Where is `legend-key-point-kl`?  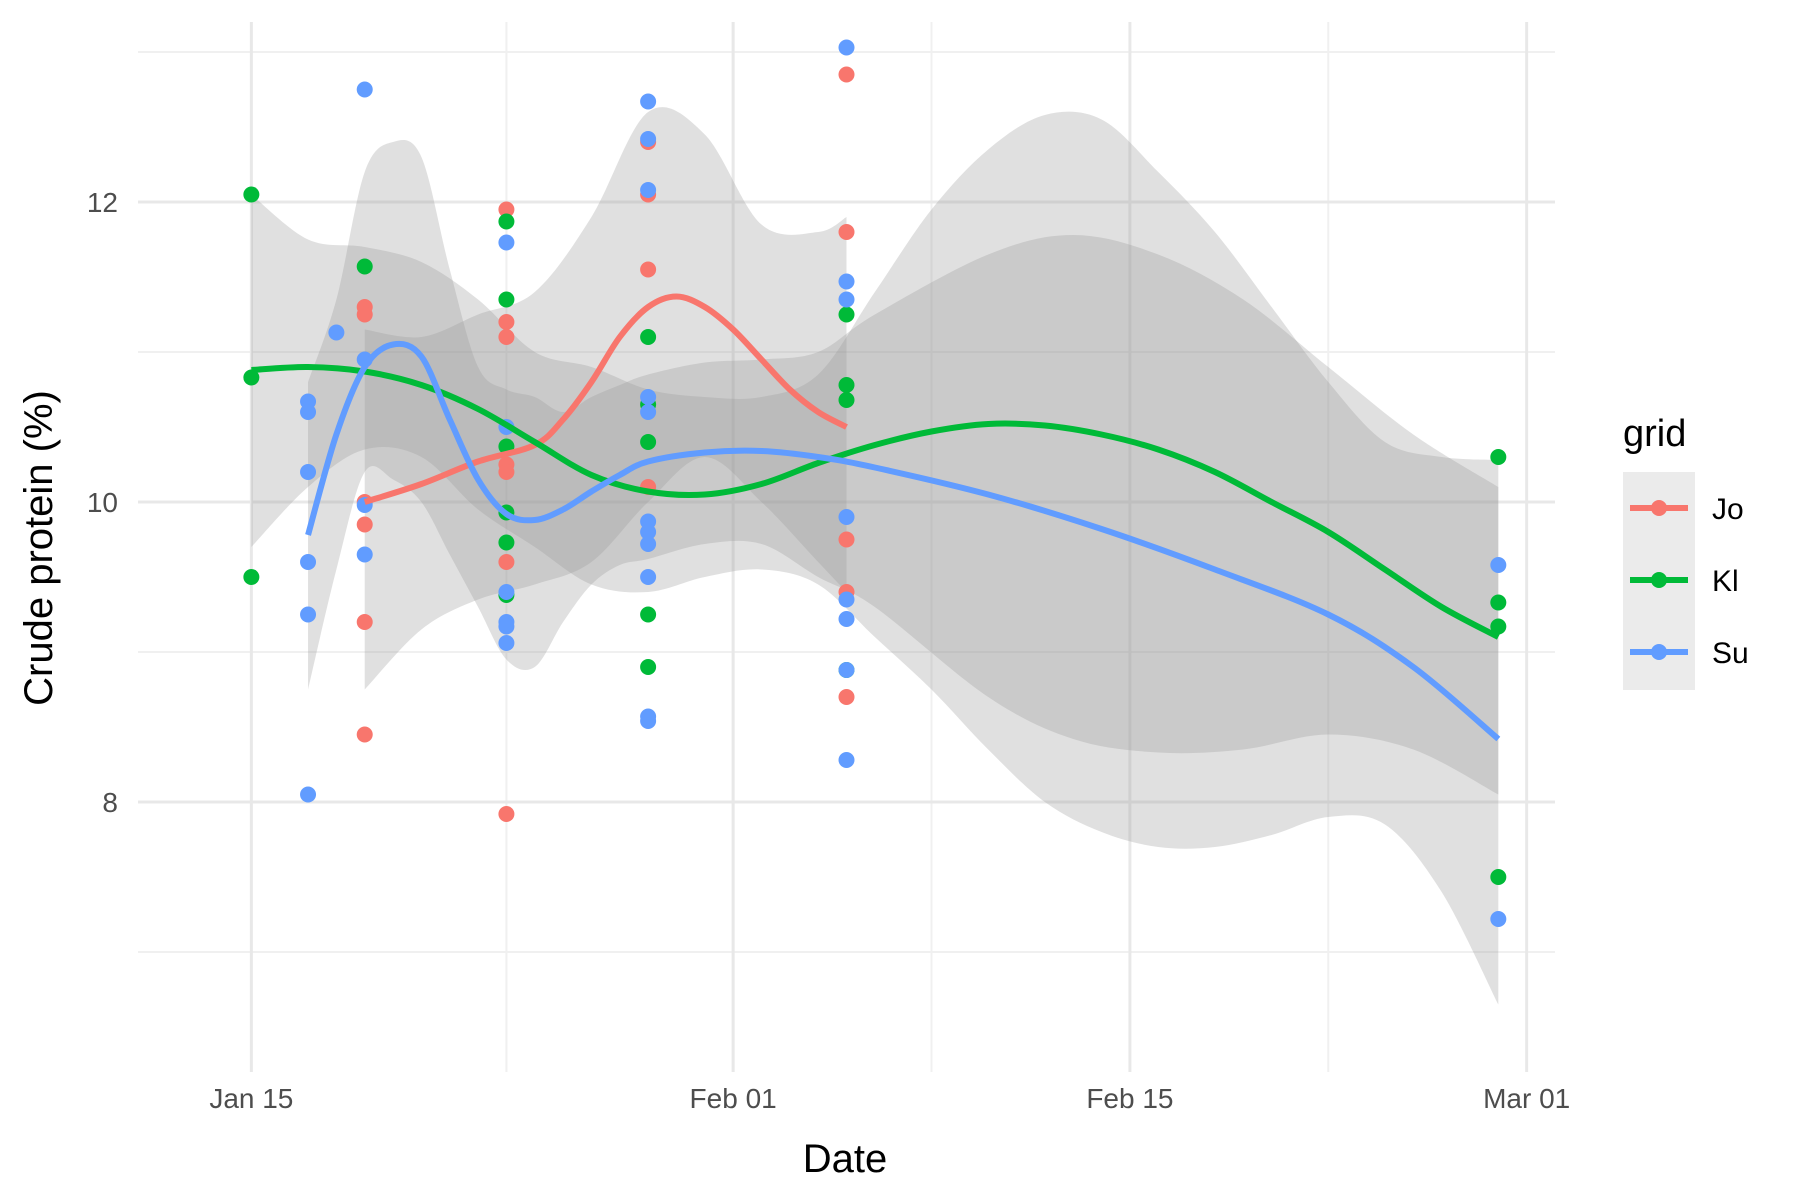
legend-key-point-kl is located at coordinates (1659, 580).